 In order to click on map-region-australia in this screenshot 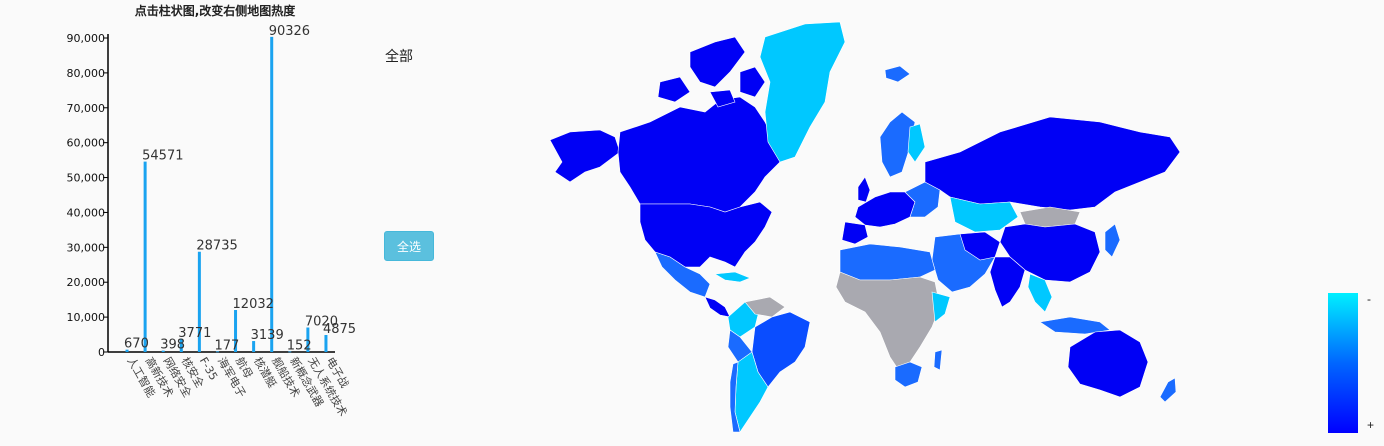, I will do `click(1108, 363)`.